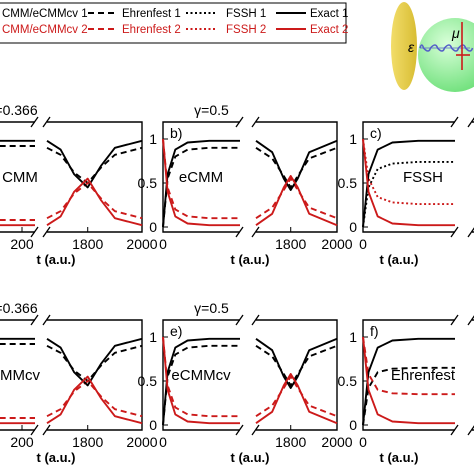  I want to click on method-label: Ehrenfest, so click(423, 375).